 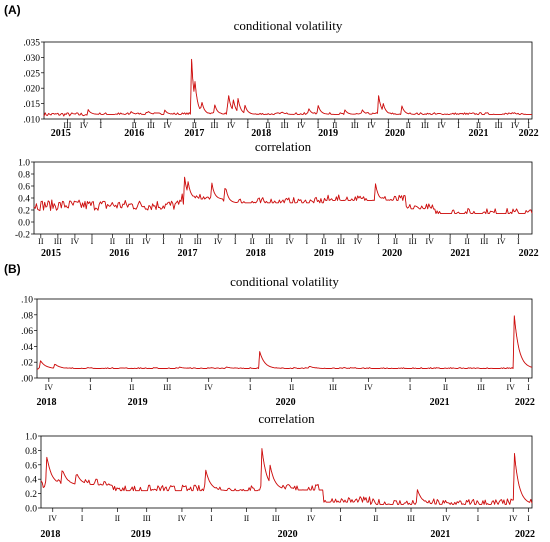 What do you see at coordinates (27, 348) in the screenshot?
I see `y-tick-label: .04` at bounding box center [27, 348].